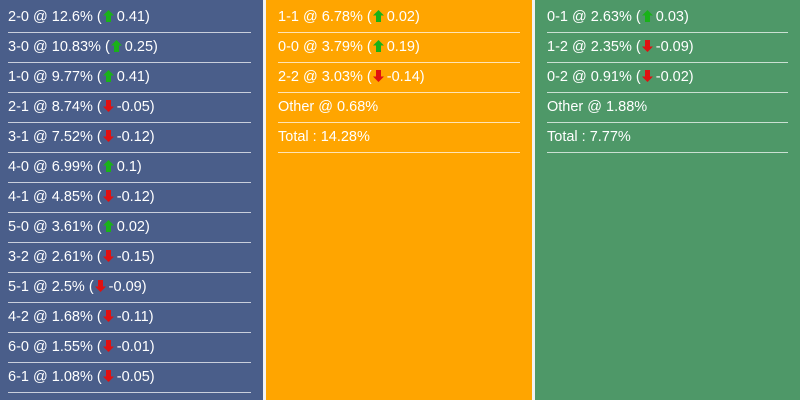  What do you see at coordinates (18, 107) in the screenshot?
I see `score-label: 2-1` at bounding box center [18, 107].